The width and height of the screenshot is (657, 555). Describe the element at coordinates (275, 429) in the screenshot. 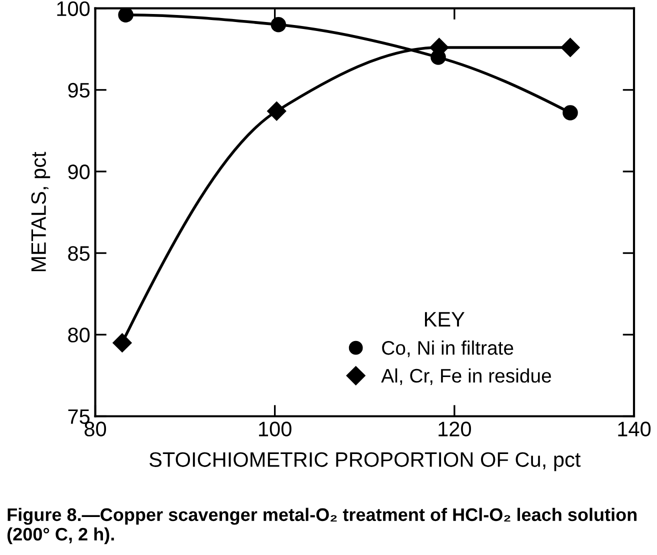

I see `x-tick-label: 100` at that location.